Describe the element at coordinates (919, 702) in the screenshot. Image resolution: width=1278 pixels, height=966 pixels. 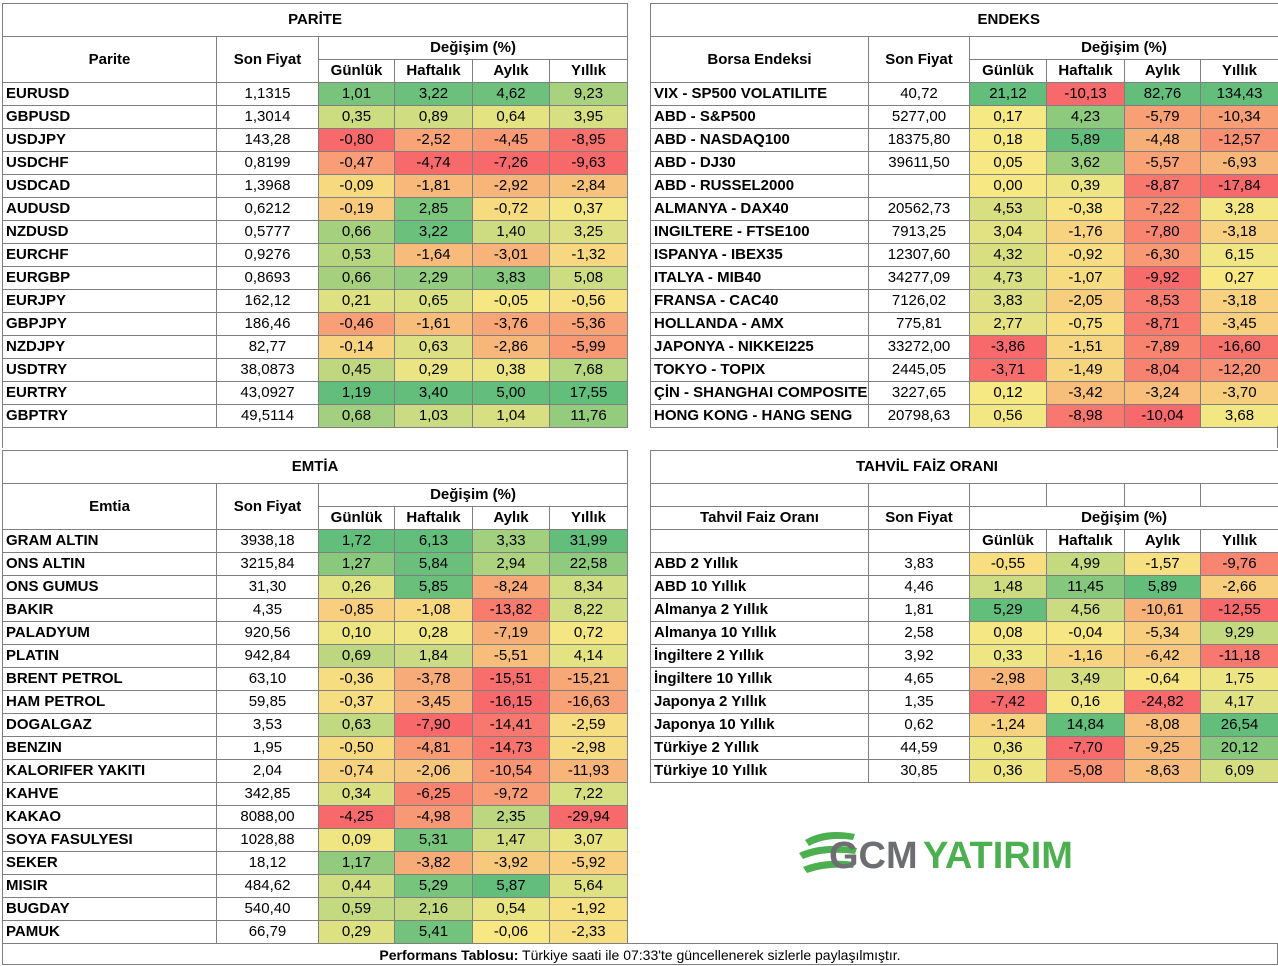
I see `tahvil-row-price: 1,35` at that location.